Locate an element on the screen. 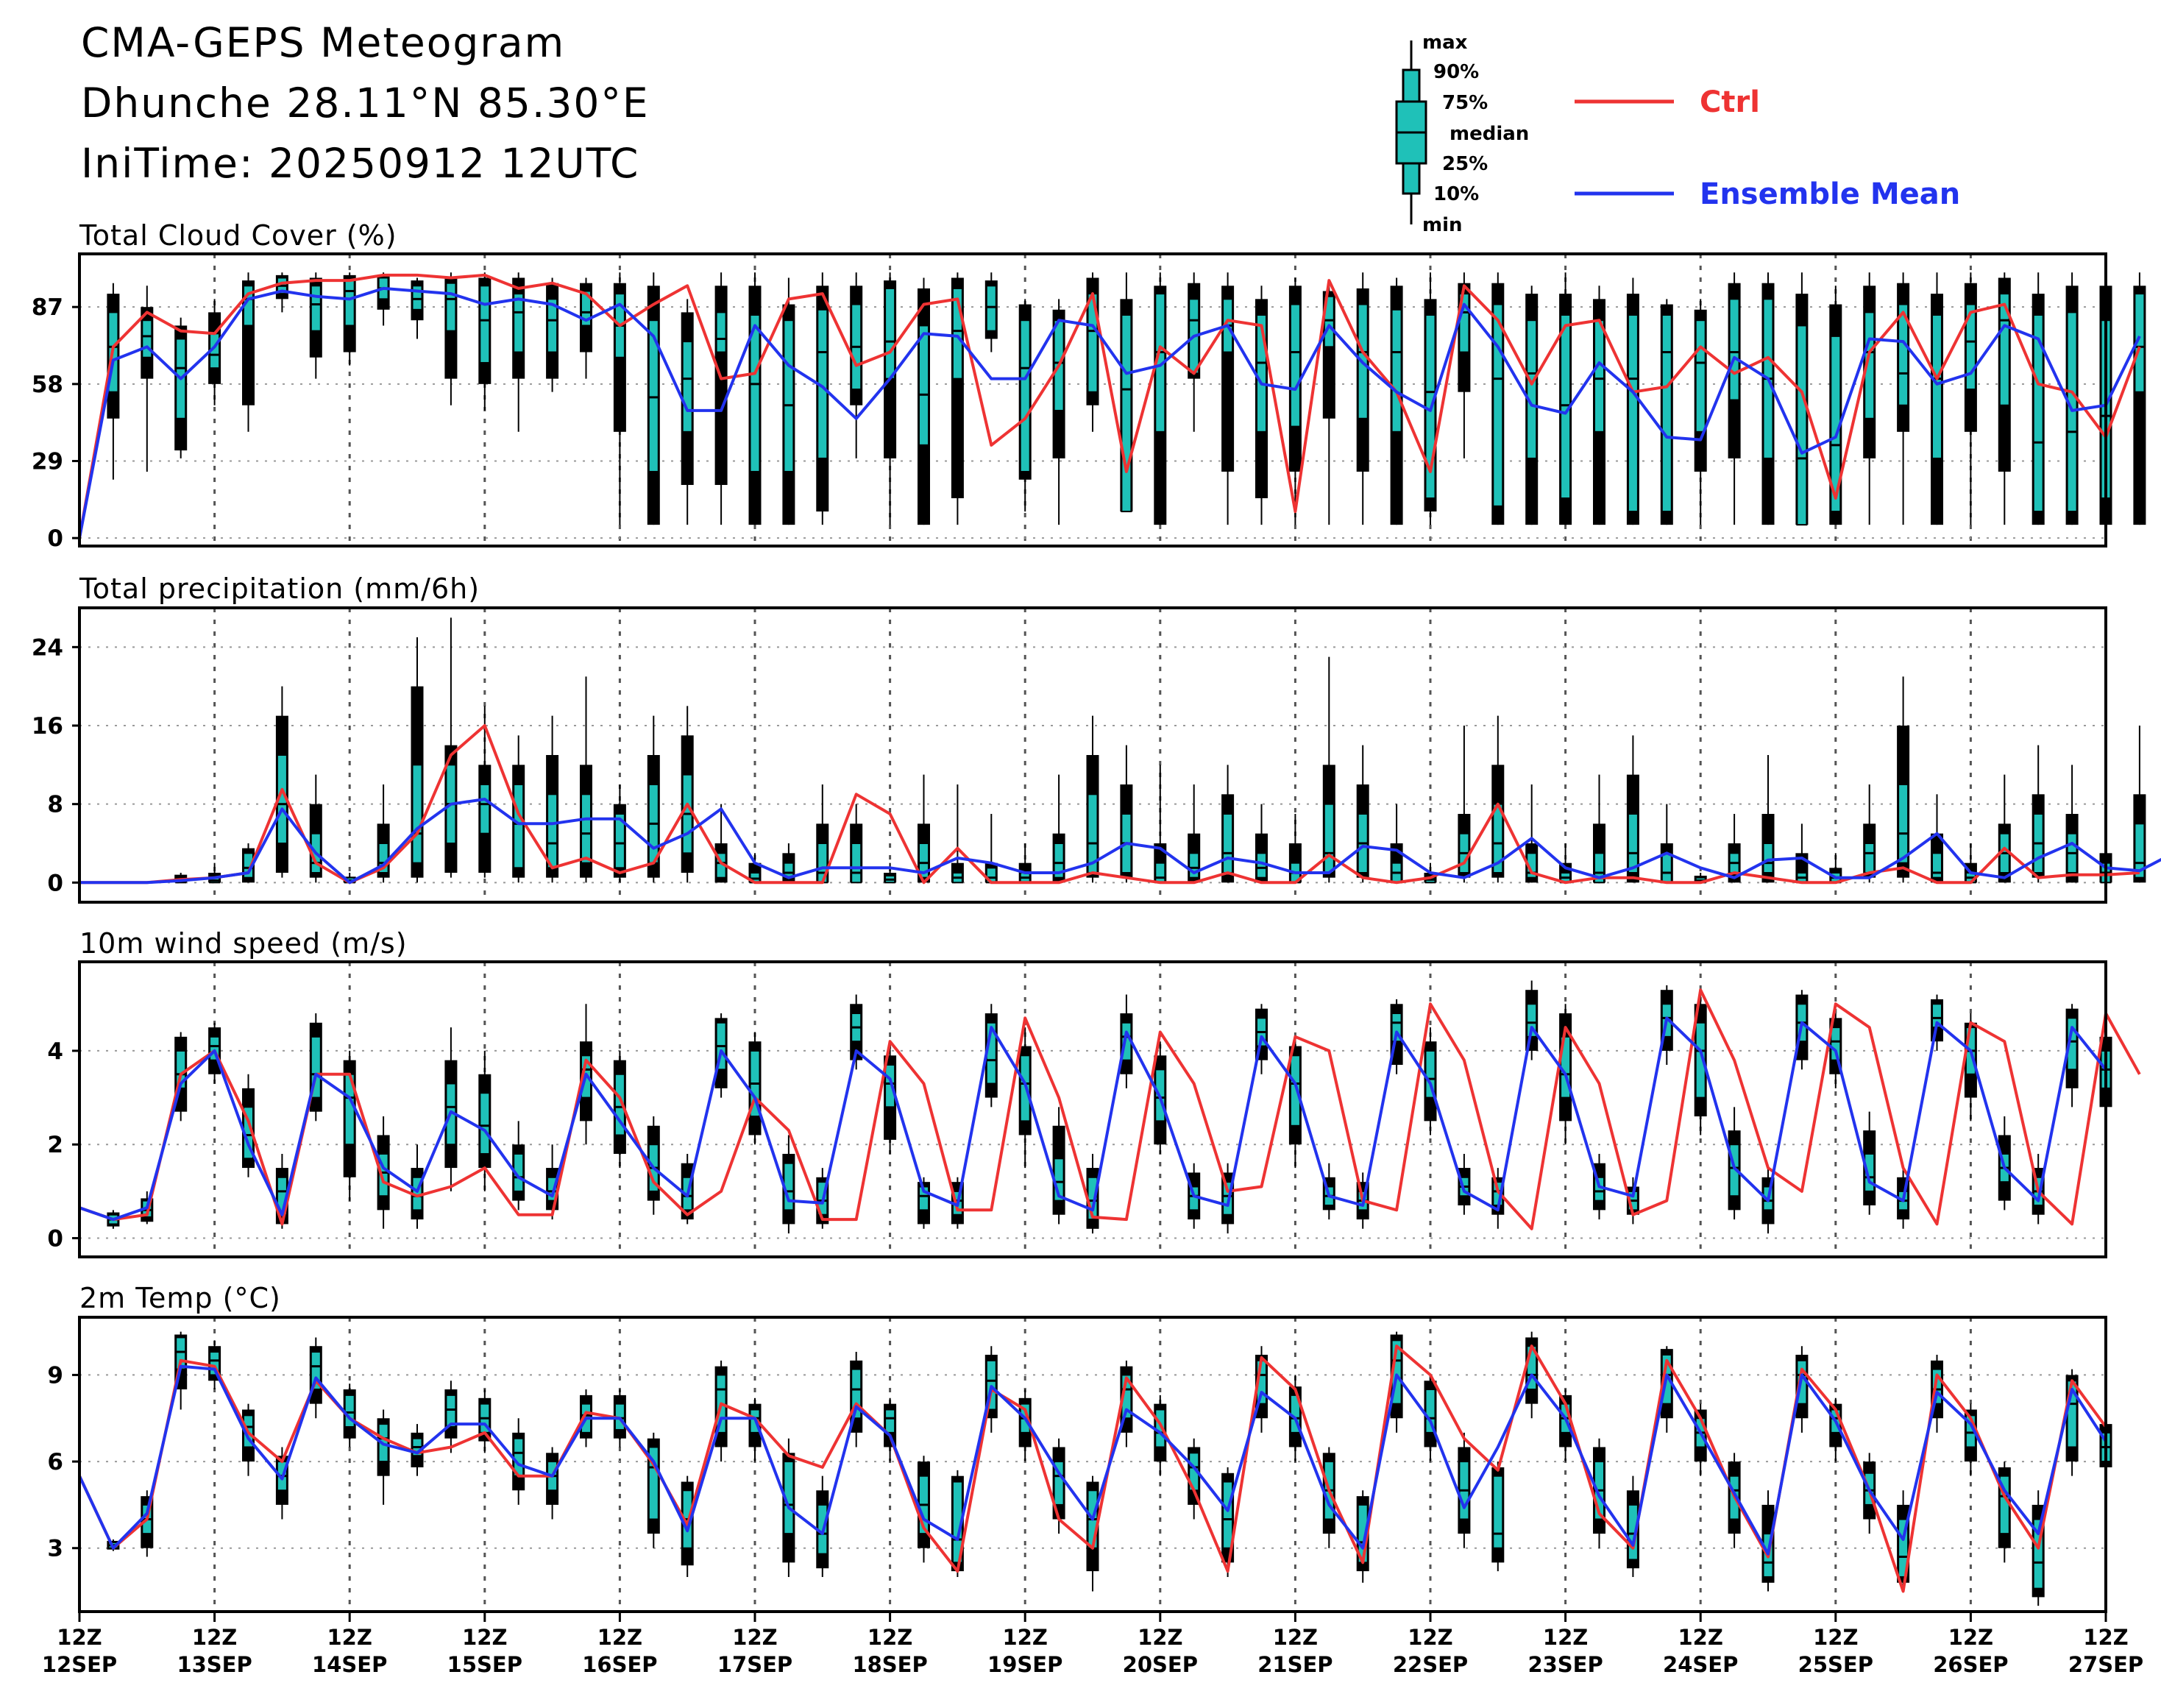 This screenshot has height=1708, width=2161. ytick-label: 29 is located at coordinates (47, 462).